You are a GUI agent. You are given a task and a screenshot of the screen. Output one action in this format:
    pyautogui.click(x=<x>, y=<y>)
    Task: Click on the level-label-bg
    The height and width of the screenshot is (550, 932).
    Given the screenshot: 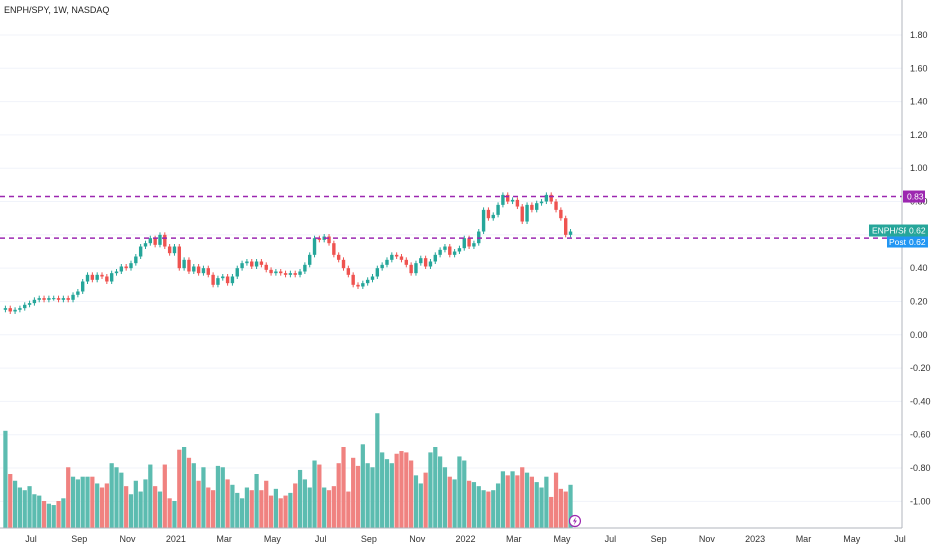 What is the action you would take?
    pyautogui.click(x=914, y=196)
    